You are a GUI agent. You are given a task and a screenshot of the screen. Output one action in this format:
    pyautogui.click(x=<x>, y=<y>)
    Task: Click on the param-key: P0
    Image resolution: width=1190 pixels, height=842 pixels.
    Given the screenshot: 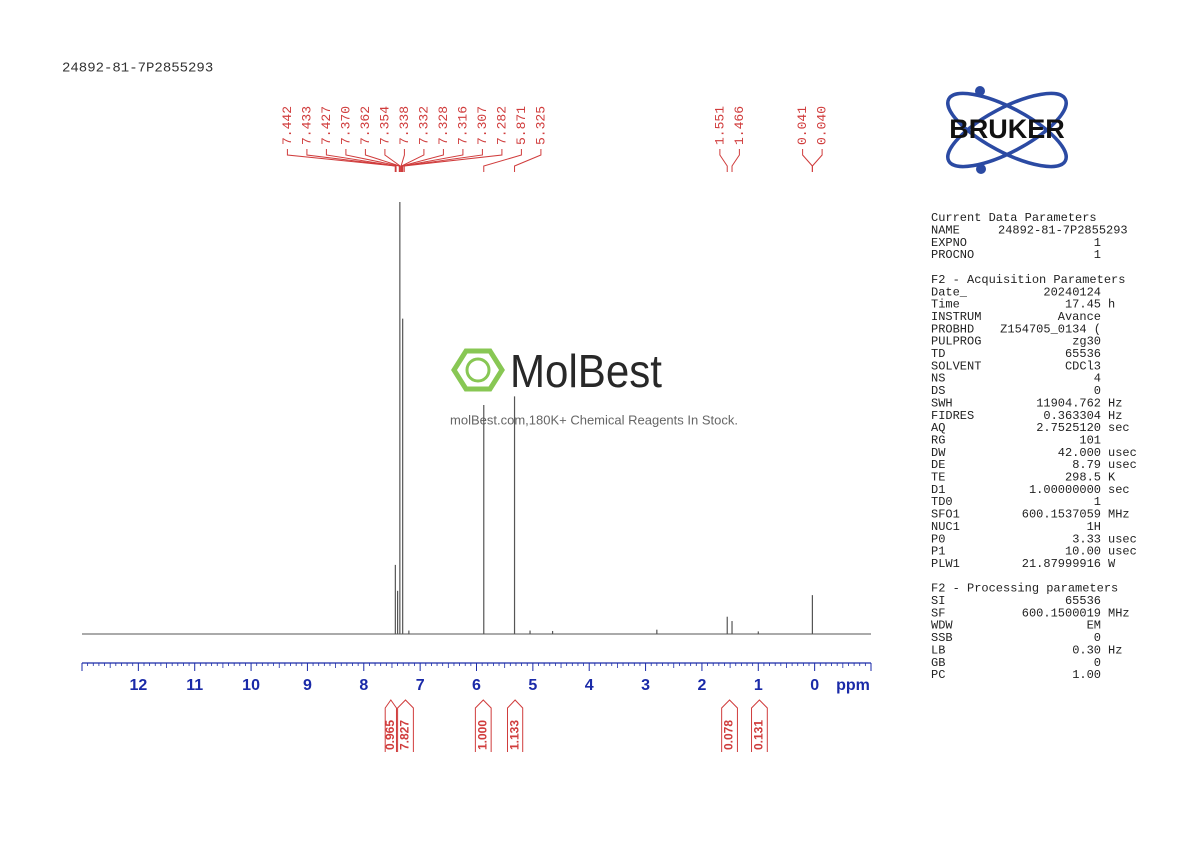 What is the action you would take?
    pyautogui.click(x=938, y=539)
    